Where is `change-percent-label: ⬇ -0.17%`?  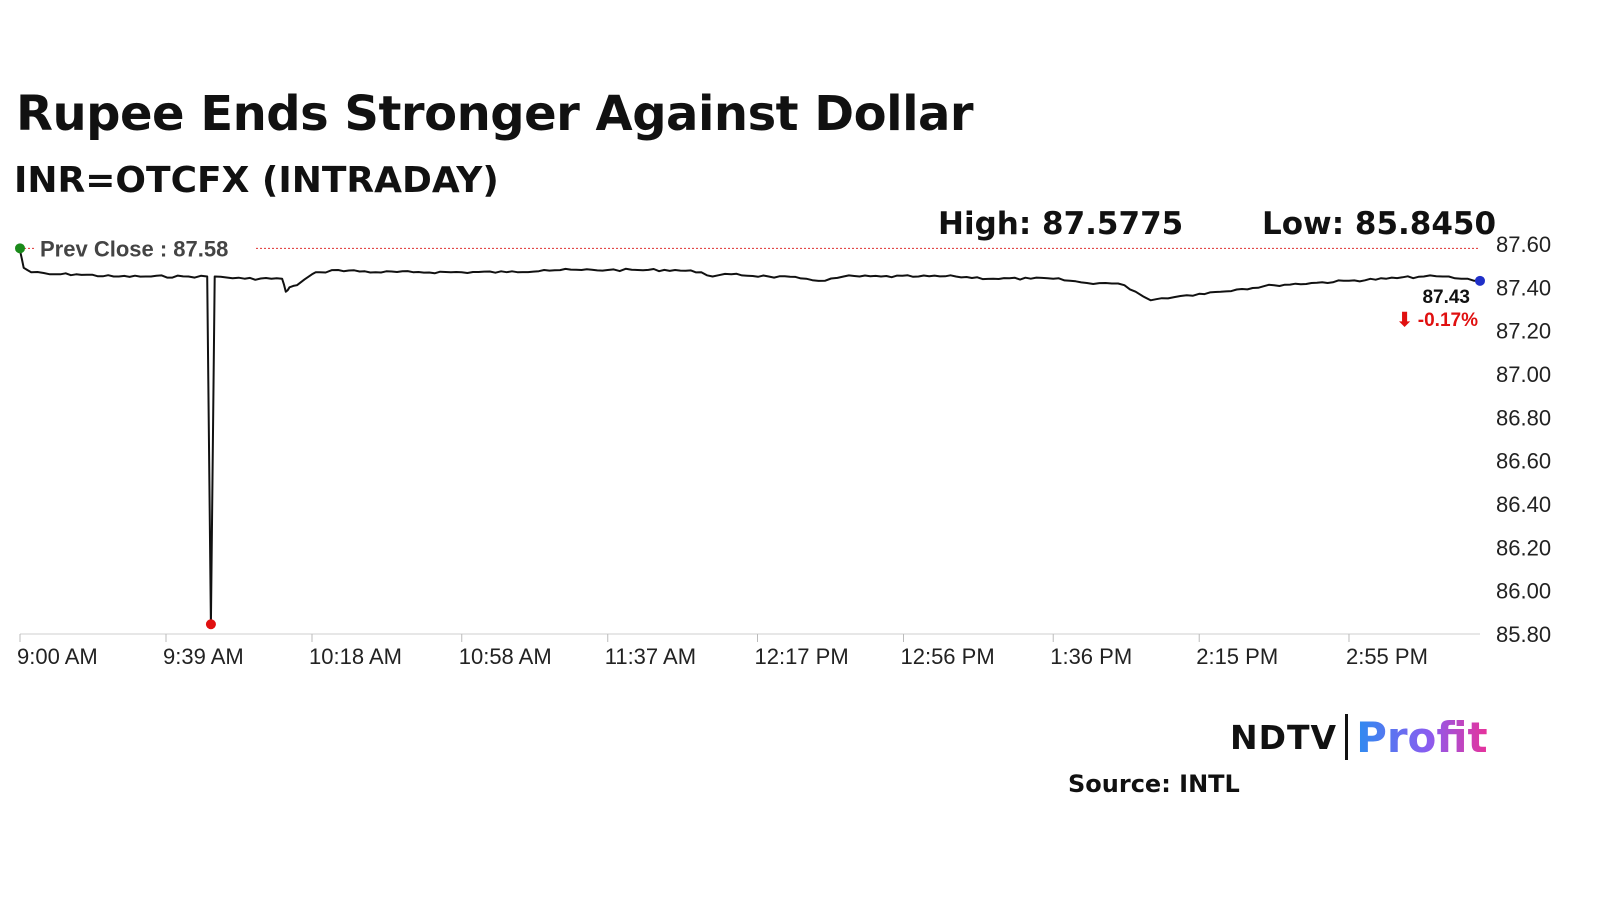
change-percent-label: ⬇ -0.17% is located at coordinates (1438, 320).